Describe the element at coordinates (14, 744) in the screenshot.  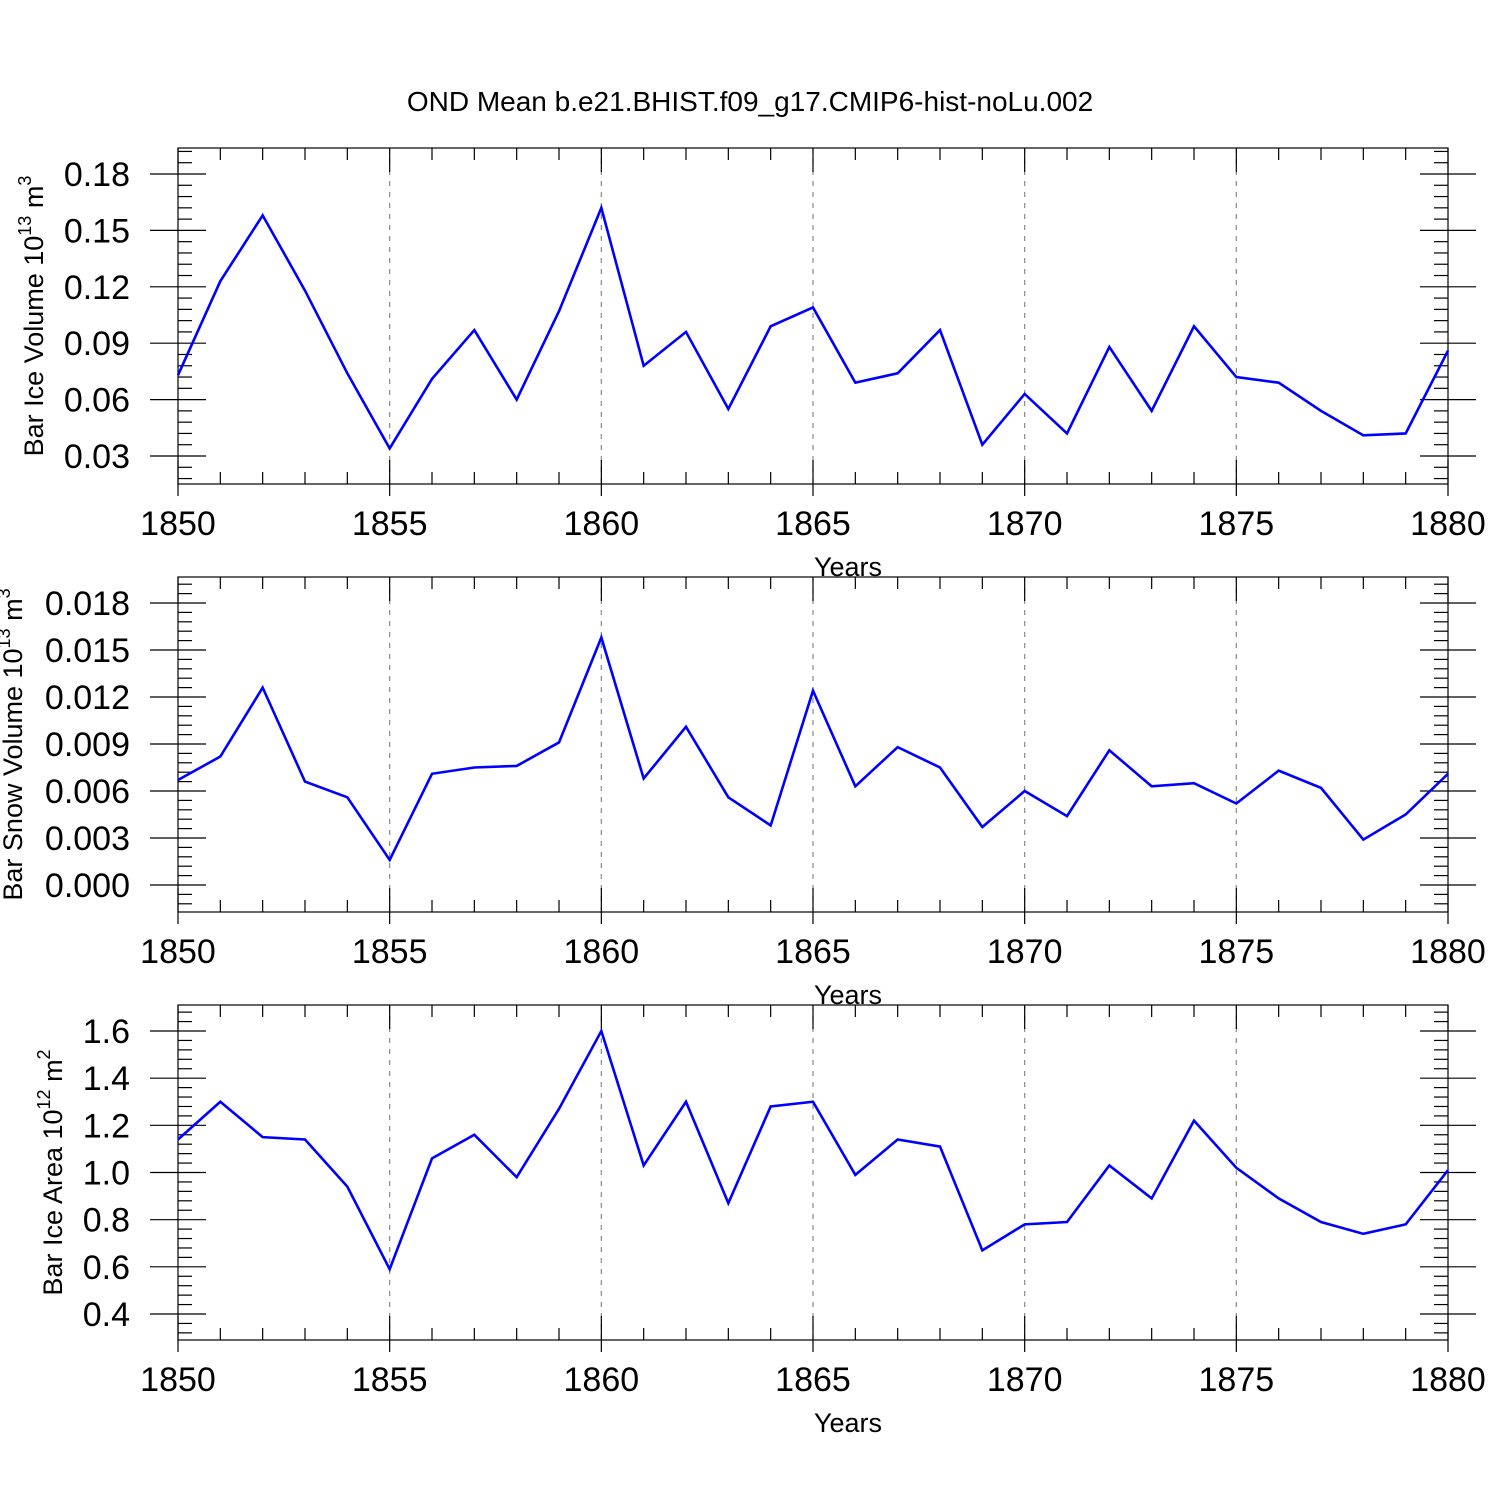
I see `y-axis-label: Bar Snow Volume 1013 m3` at that location.